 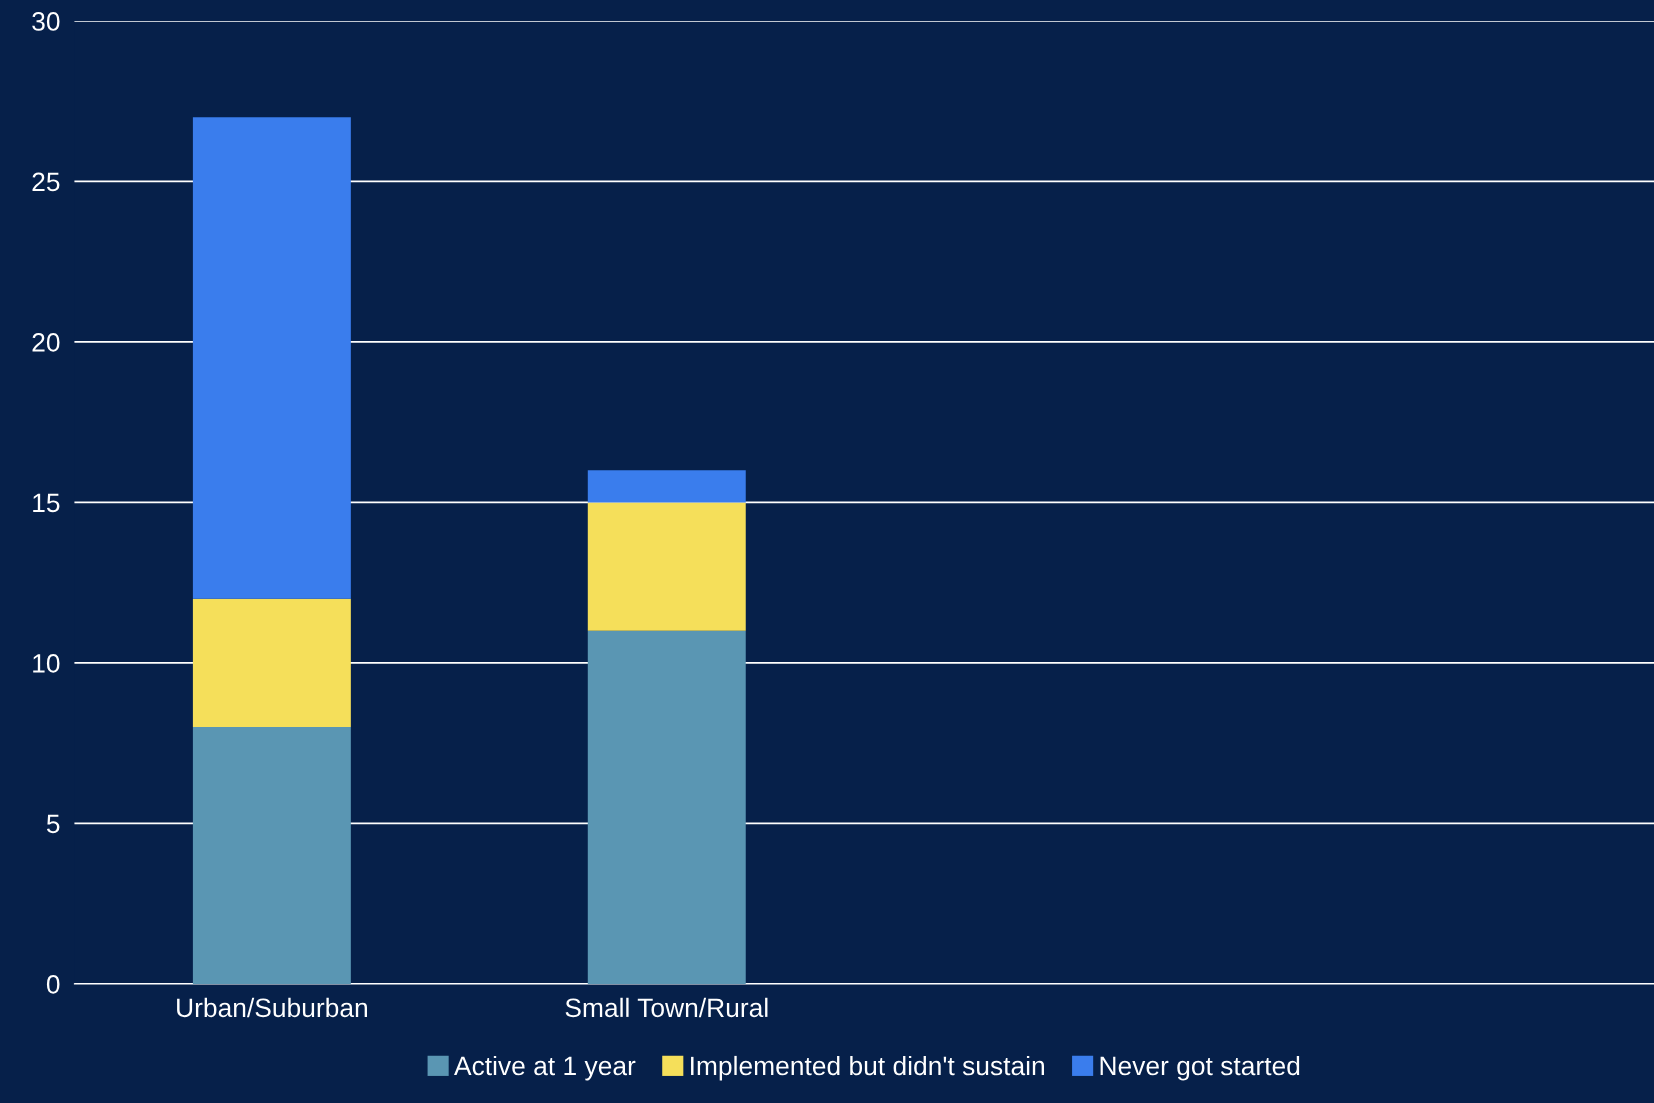 What do you see at coordinates (53, 984) in the screenshot?
I see `y-tick-label: 0` at bounding box center [53, 984].